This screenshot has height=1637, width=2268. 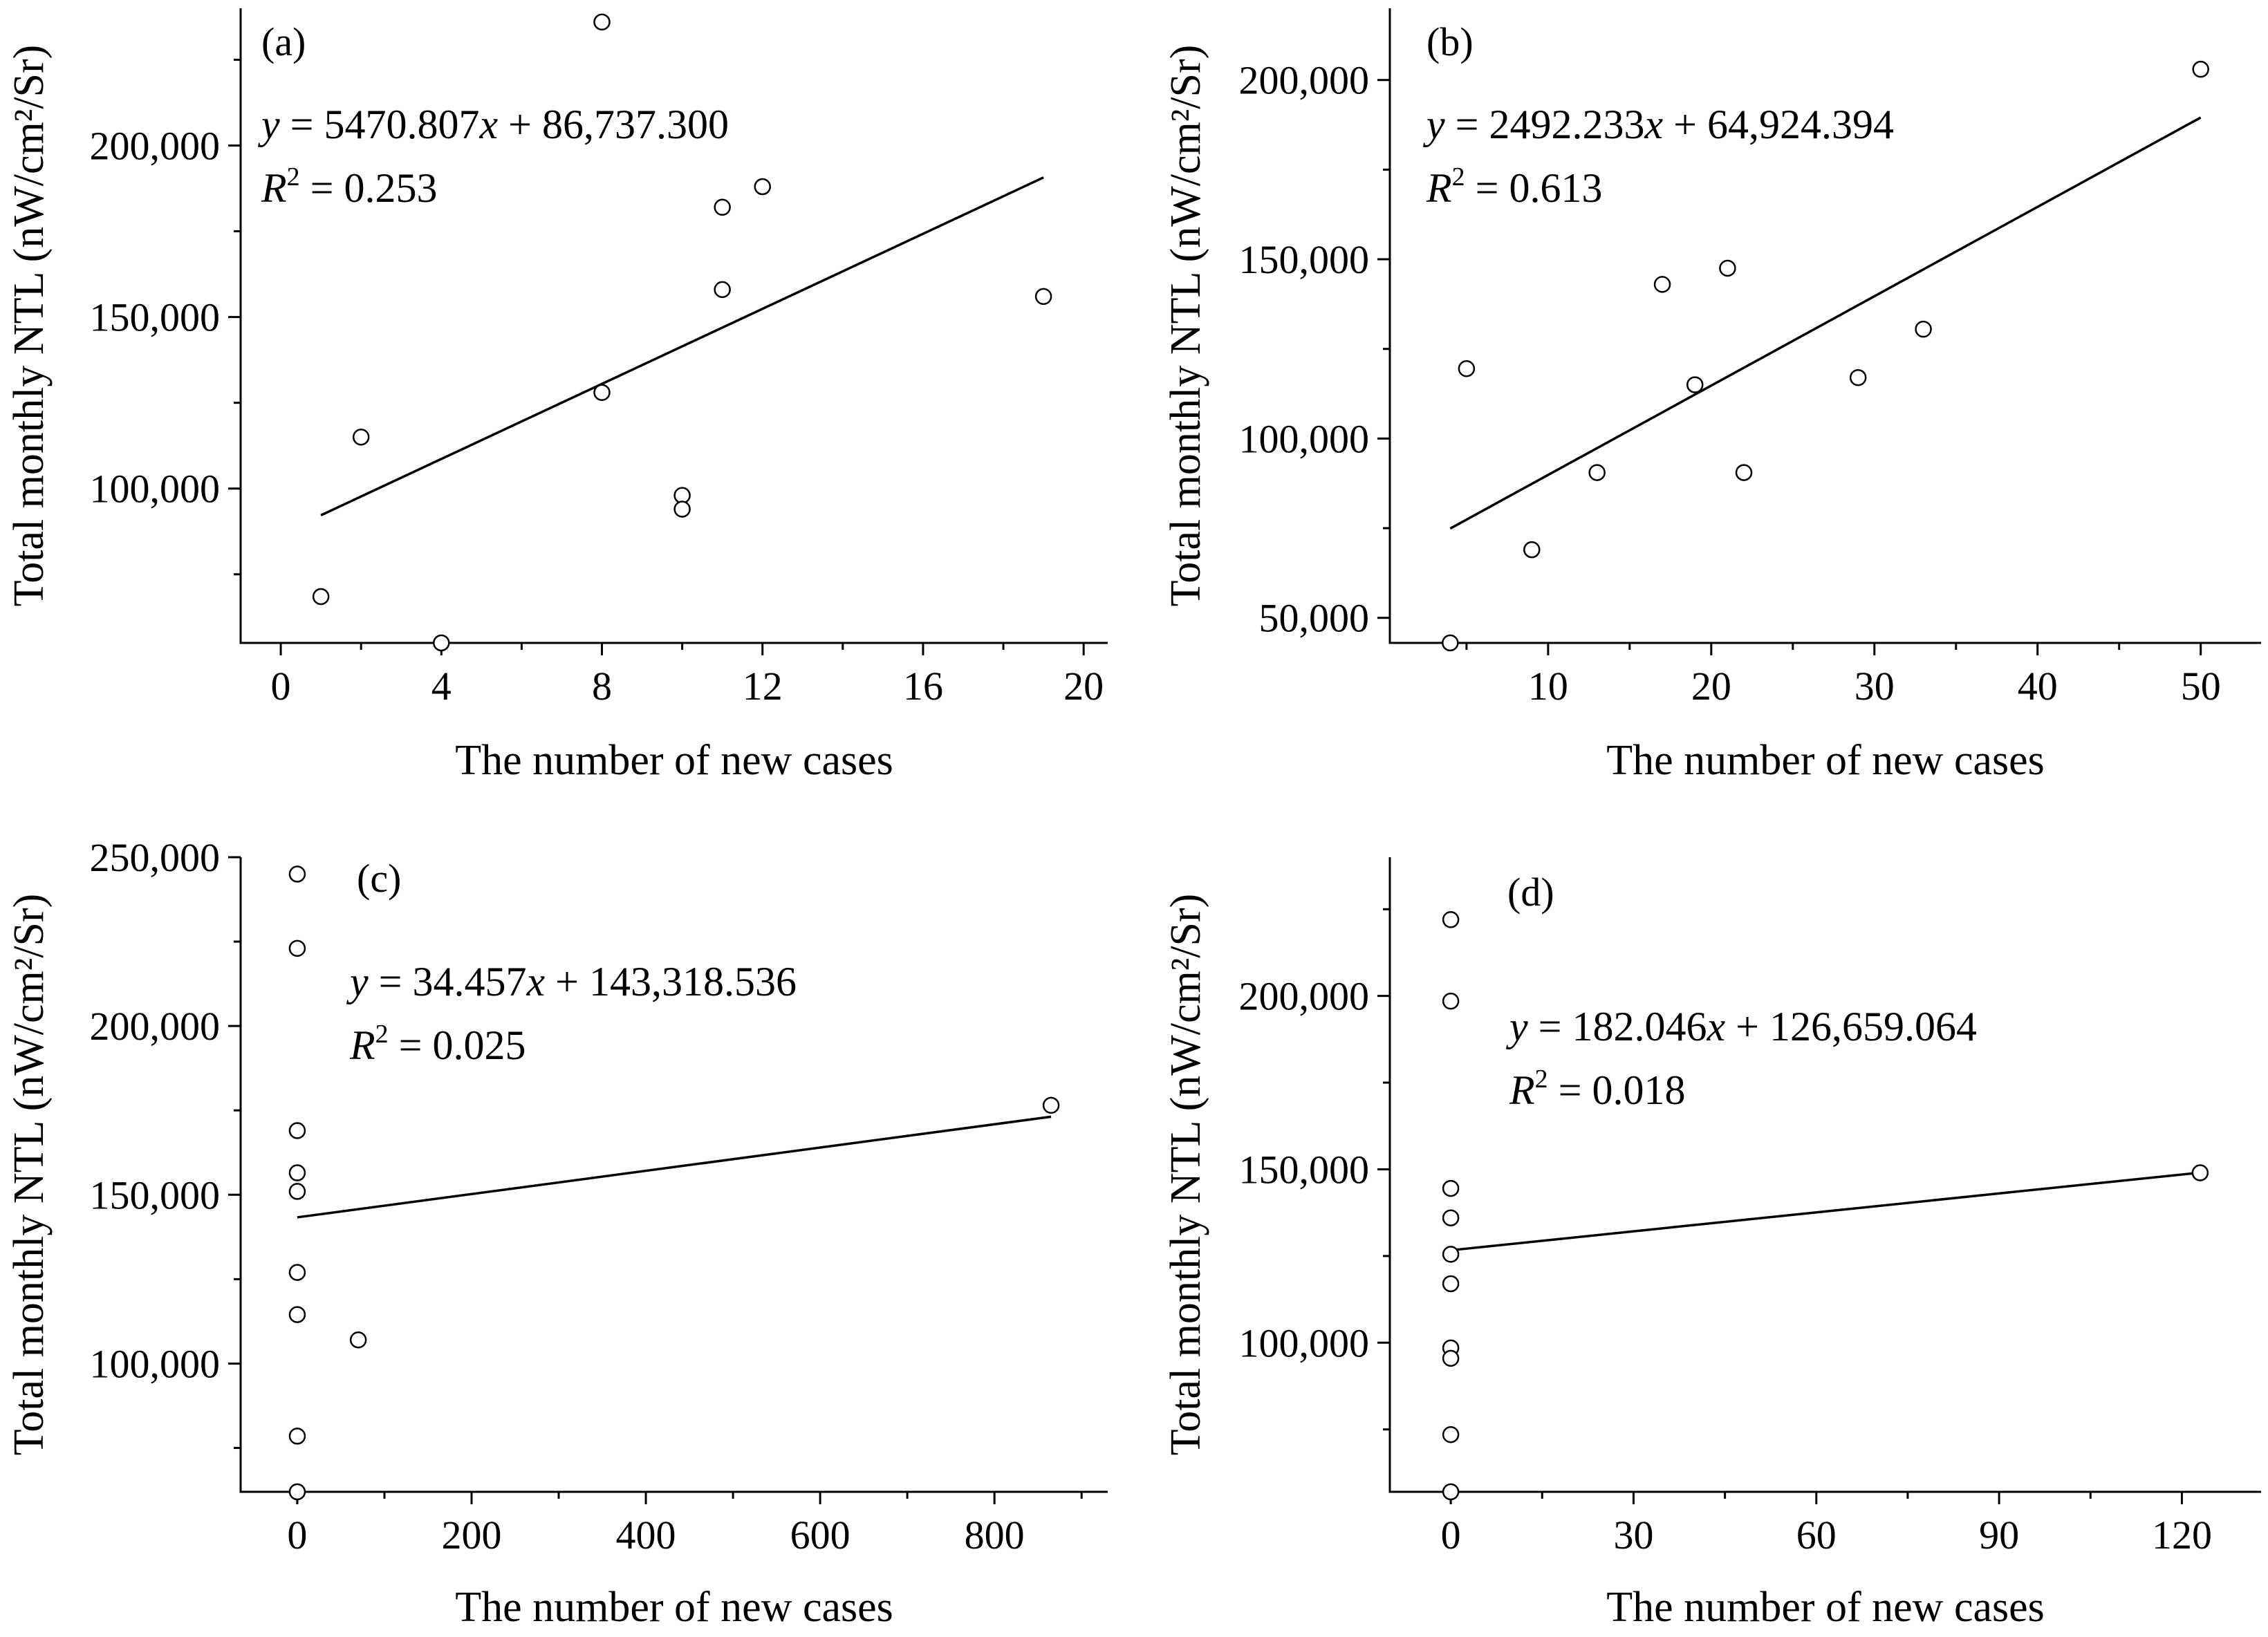 I want to click on regression-equation: y = 182.046x + 126,659.064, so click(x=1741, y=1026).